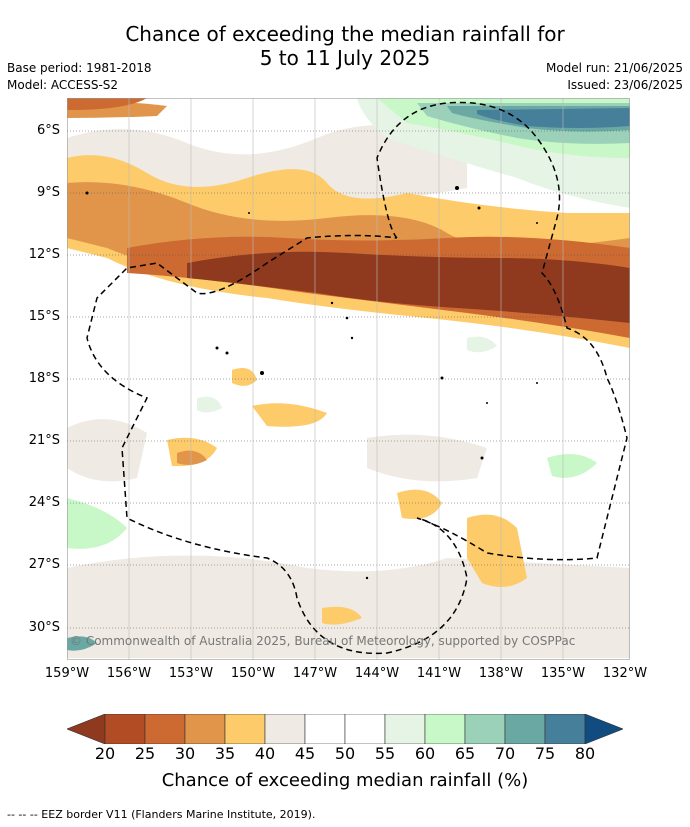  What do you see at coordinates (345, 58) in the screenshot?
I see `title-line-2: 5 to 11 July 2025` at bounding box center [345, 58].